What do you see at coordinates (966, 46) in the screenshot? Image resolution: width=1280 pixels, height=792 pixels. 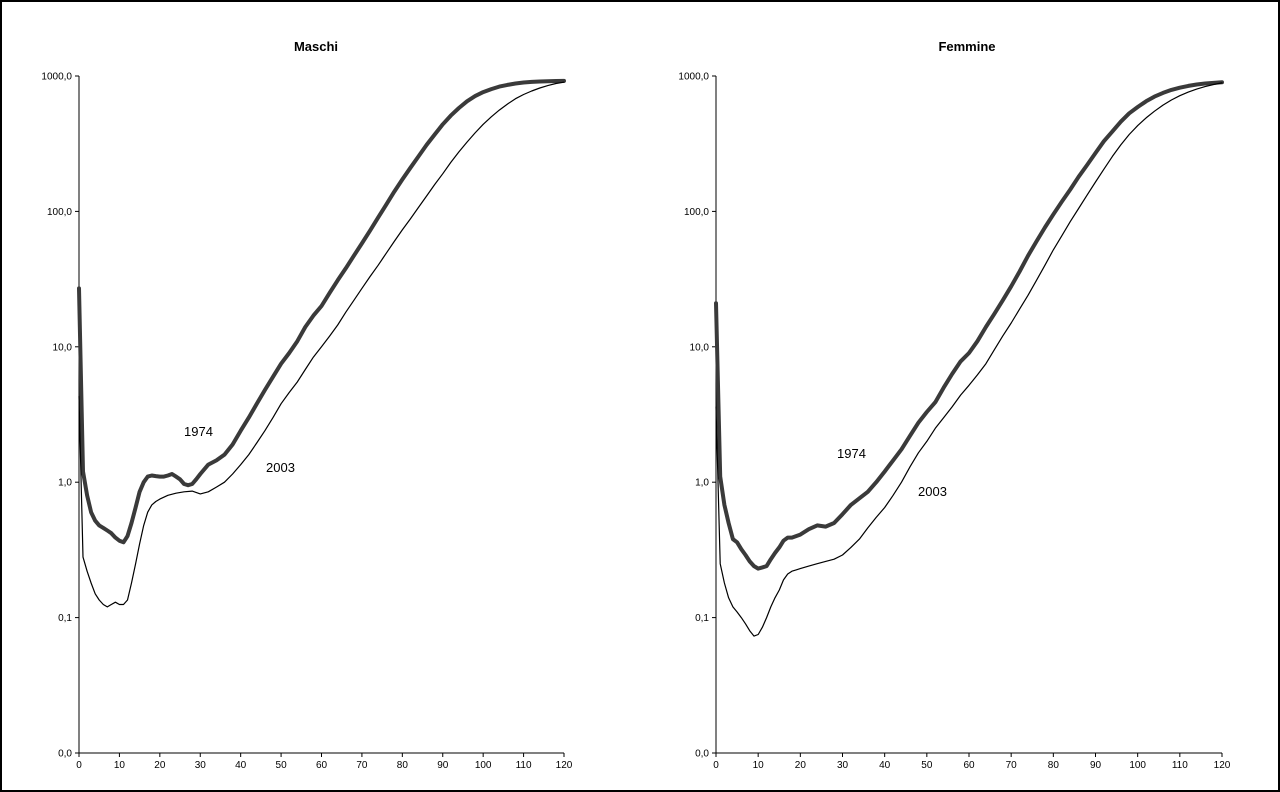 I see `chart-title-femmine: Femmine` at bounding box center [966, 46].